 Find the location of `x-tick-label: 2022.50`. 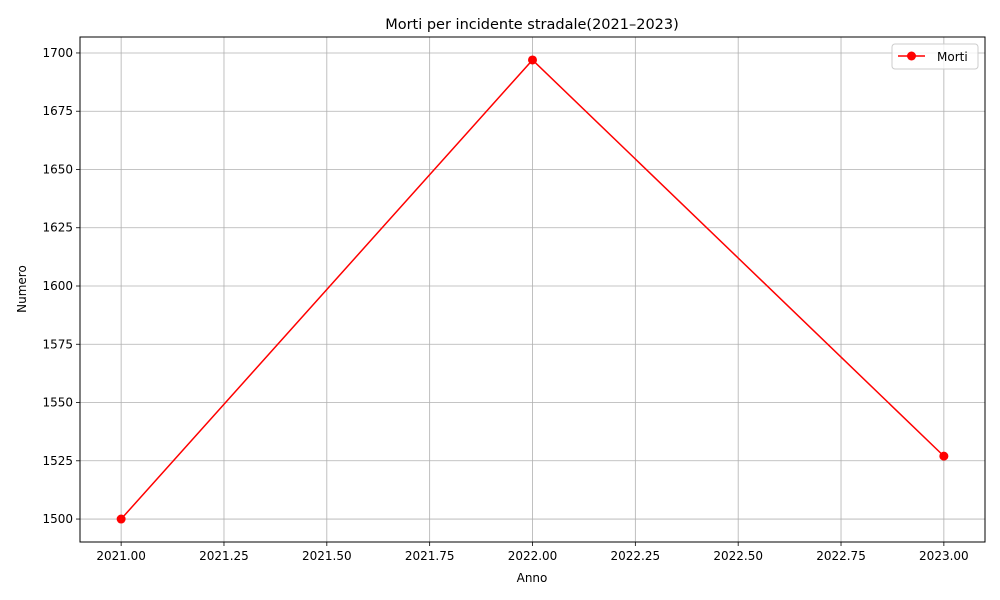

x-tick-label: 2022.50 is located at coordinates (738, 556).